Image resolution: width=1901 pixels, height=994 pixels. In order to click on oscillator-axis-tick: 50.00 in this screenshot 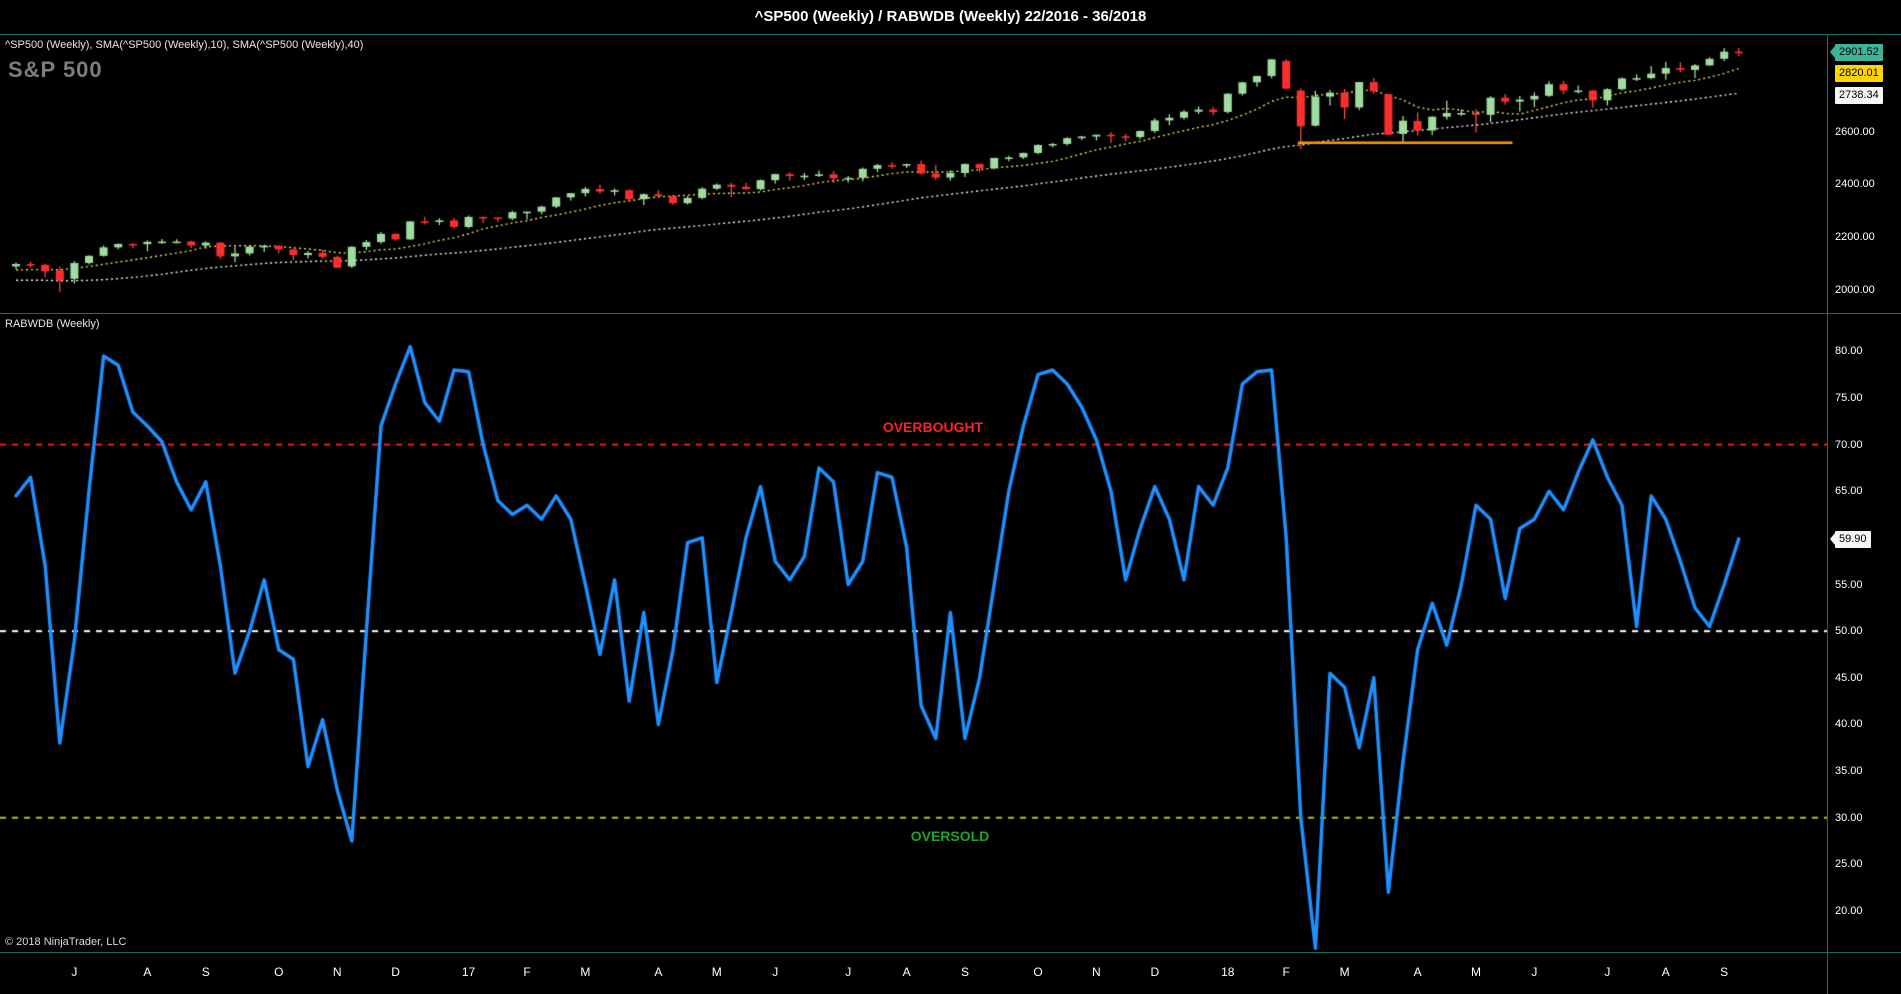, I will do `click(1849, 631)`.